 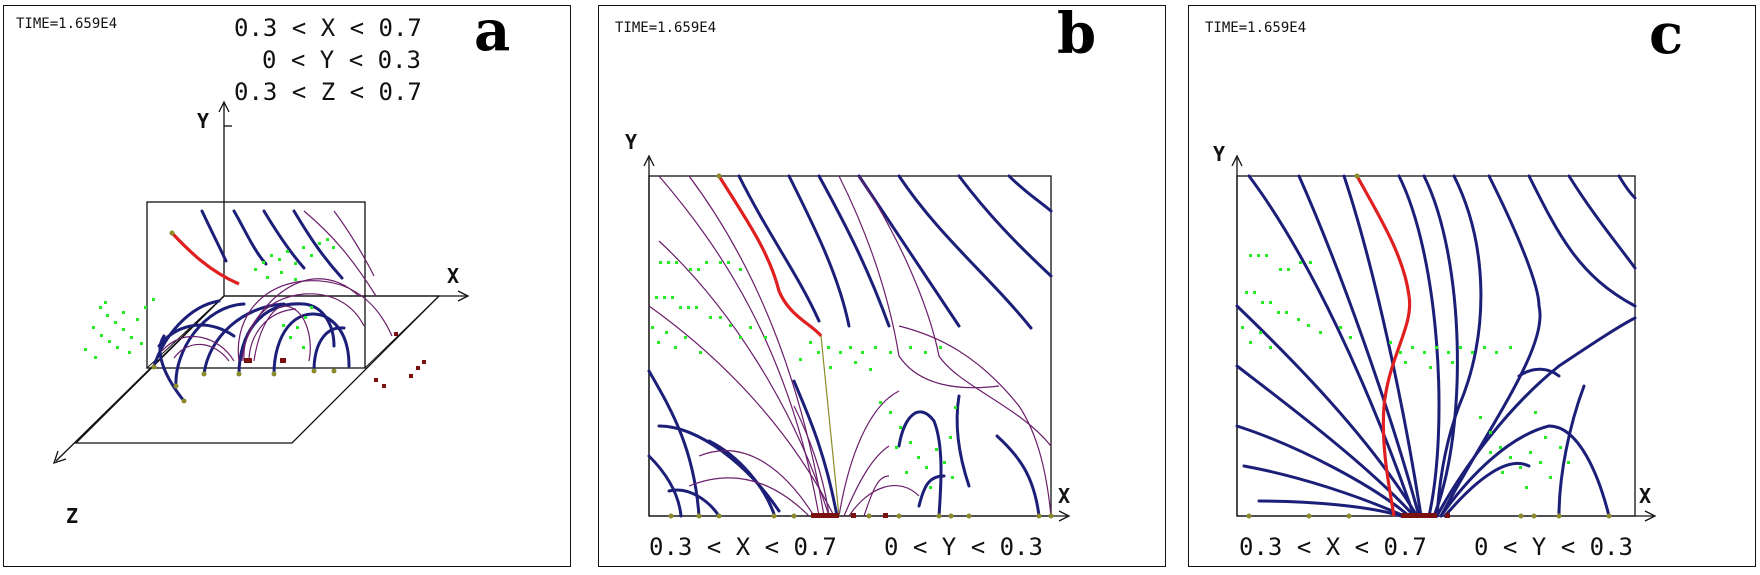 I want to click on floor-plane, so click(x=257, y=369).